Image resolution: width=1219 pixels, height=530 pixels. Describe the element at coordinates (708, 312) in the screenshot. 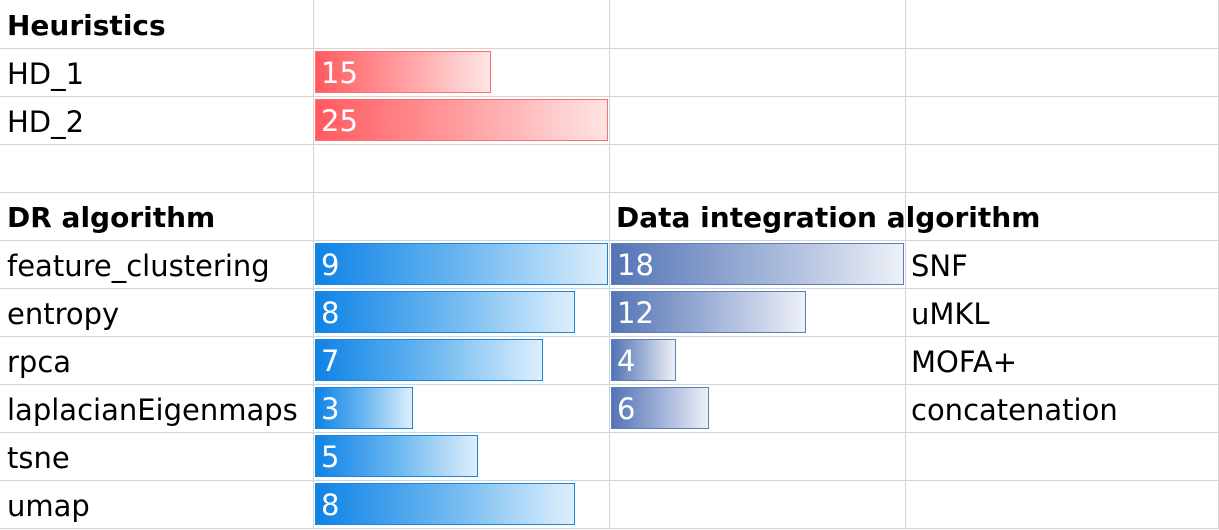

I see `integration-databar-umkl: 12` at that location.